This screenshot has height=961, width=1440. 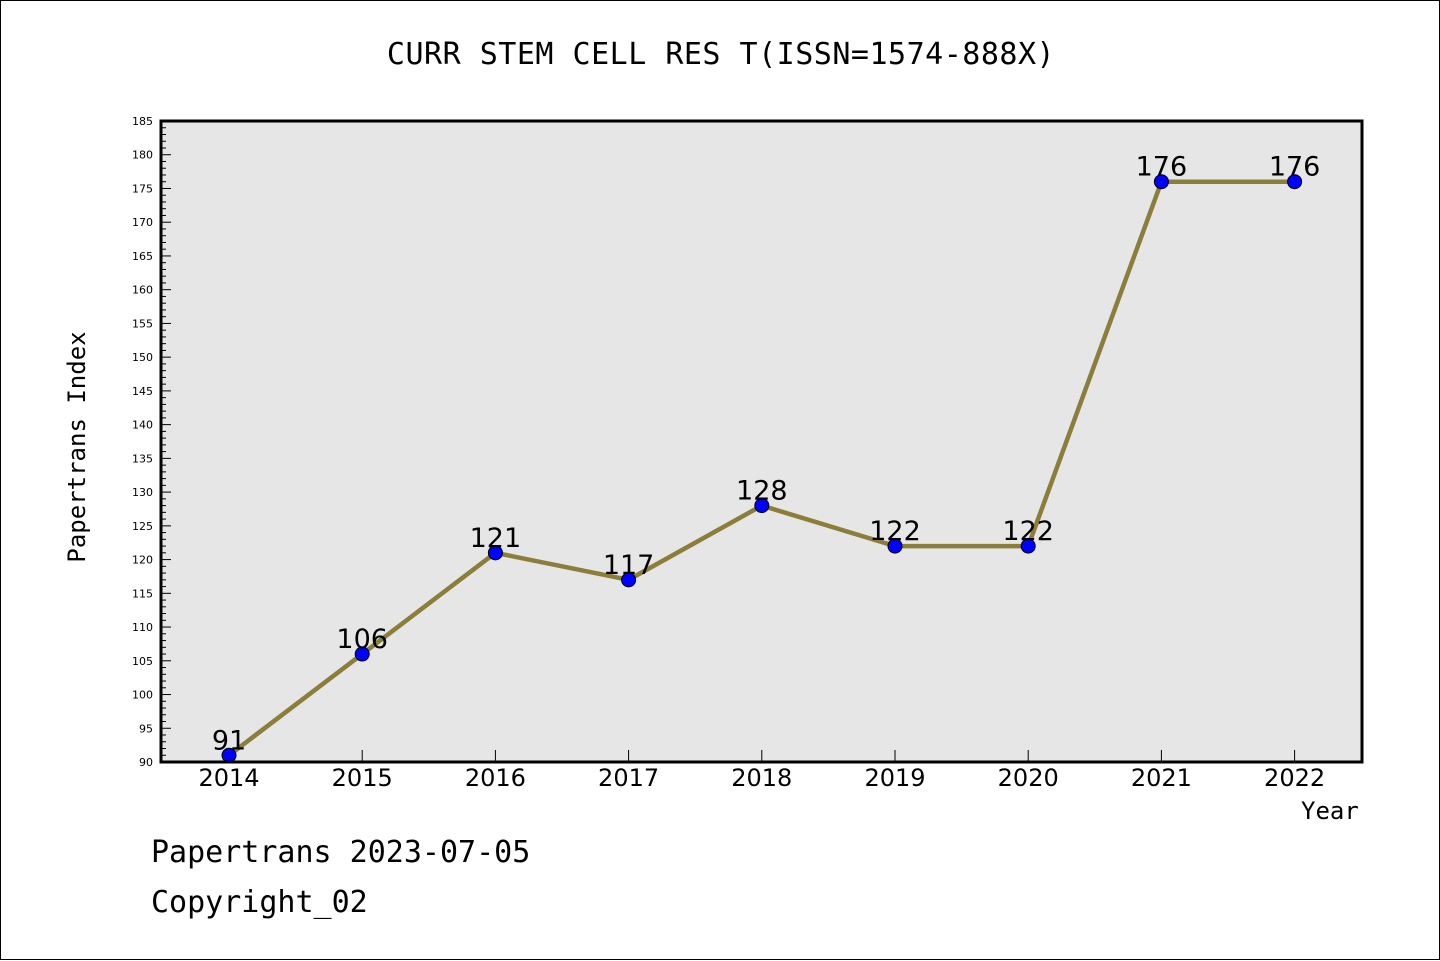 I want to click on y-tick-label: 120, so click(x=142, y=560).